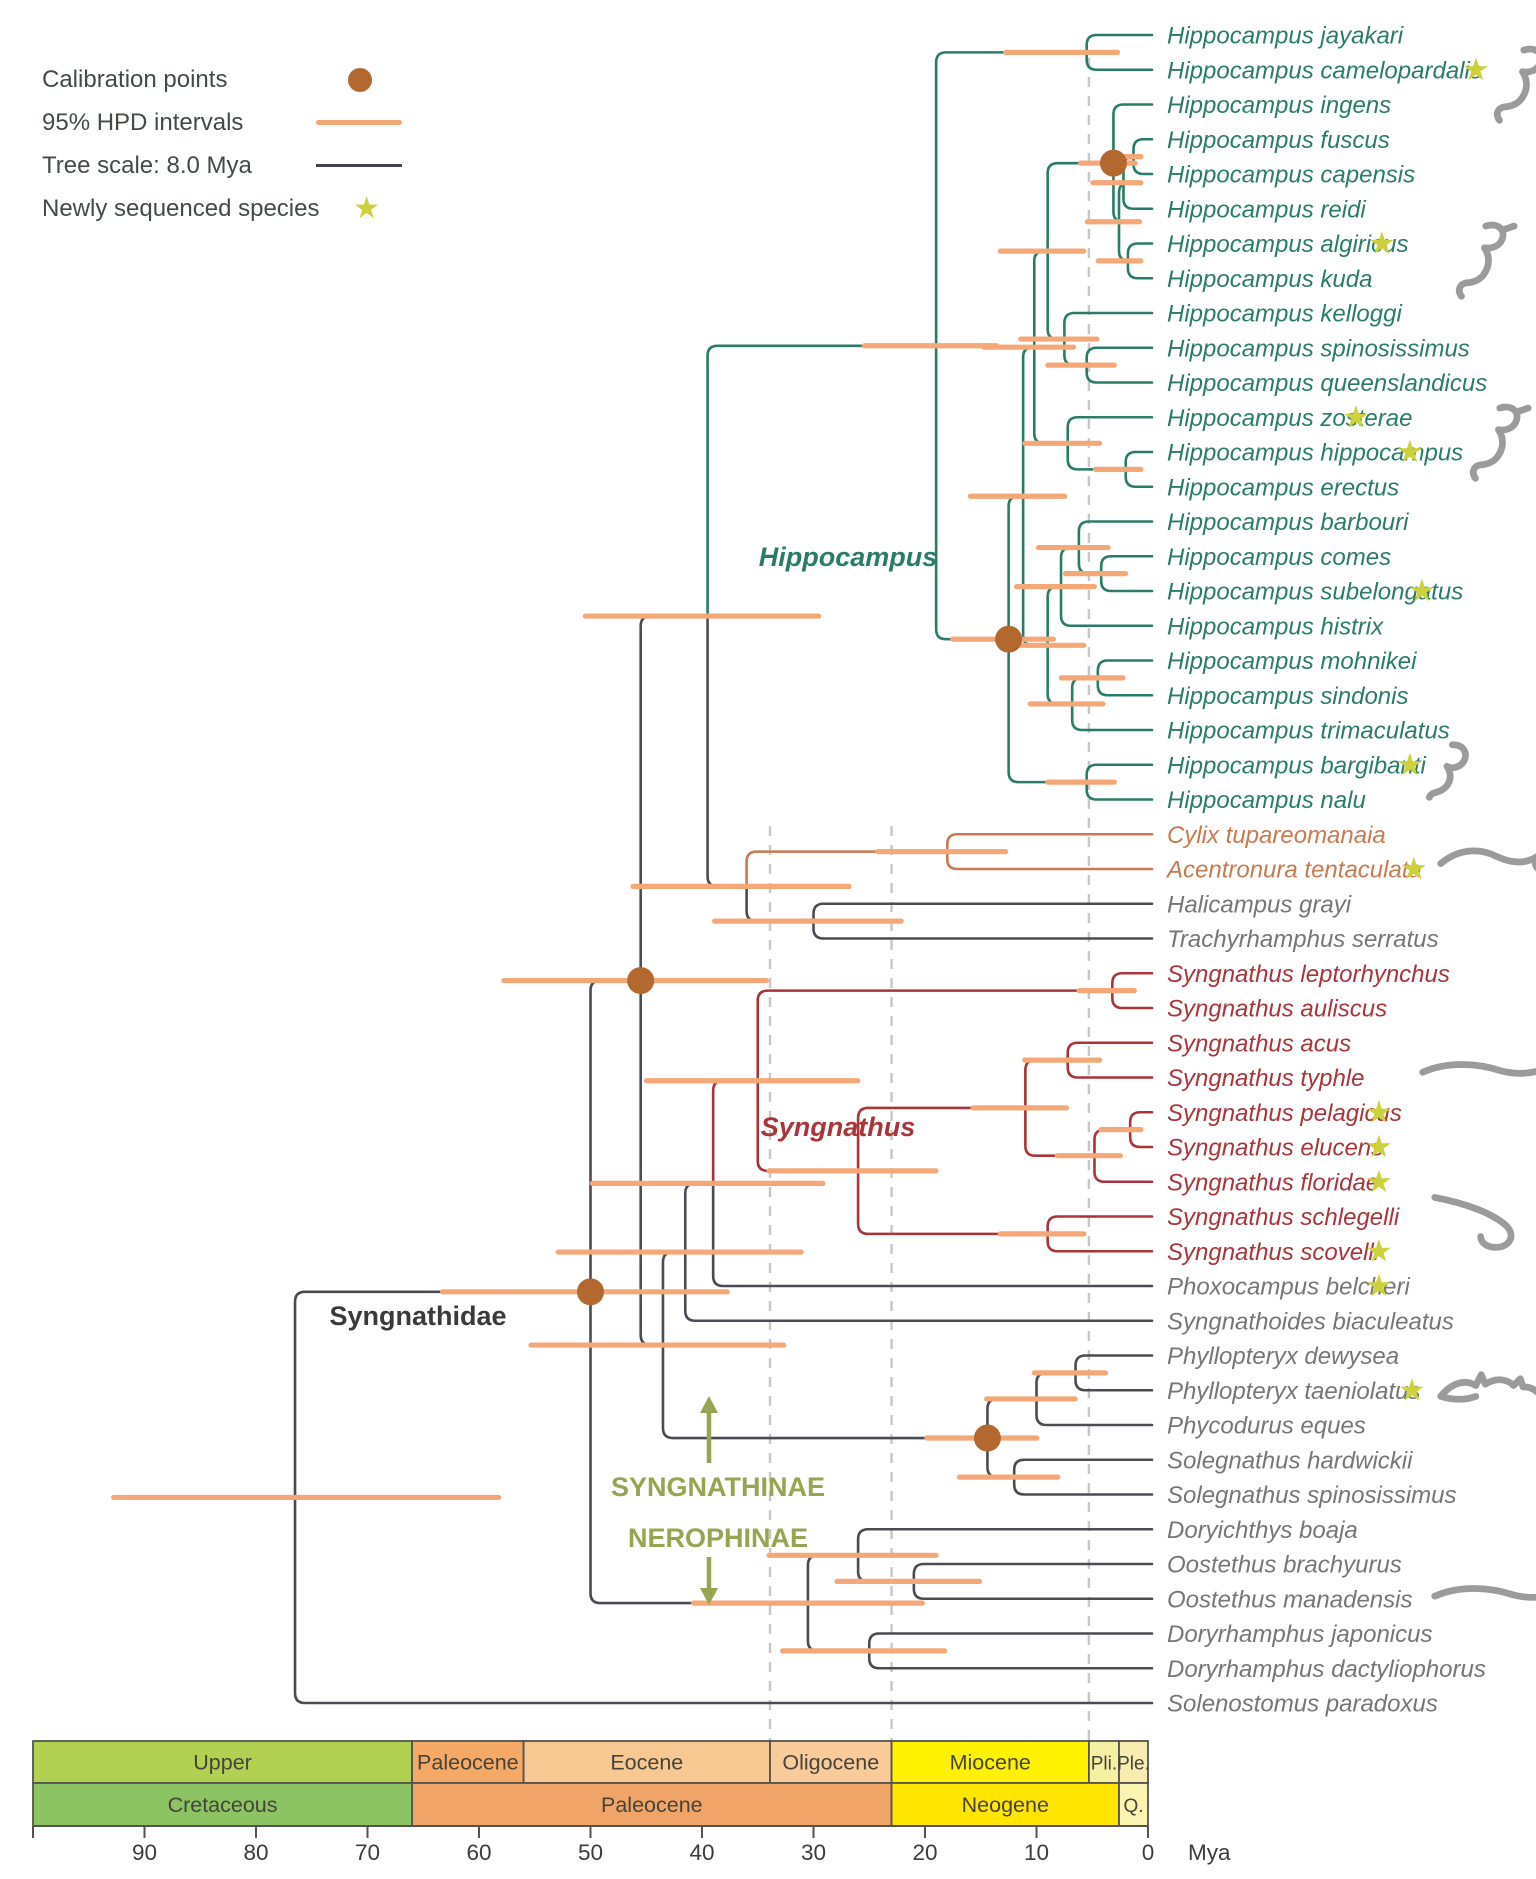 The width and height of the screenshot is (1536, 1879). I want to click on species-label: Hippocampus camelopardalis, so click(1324, 70).